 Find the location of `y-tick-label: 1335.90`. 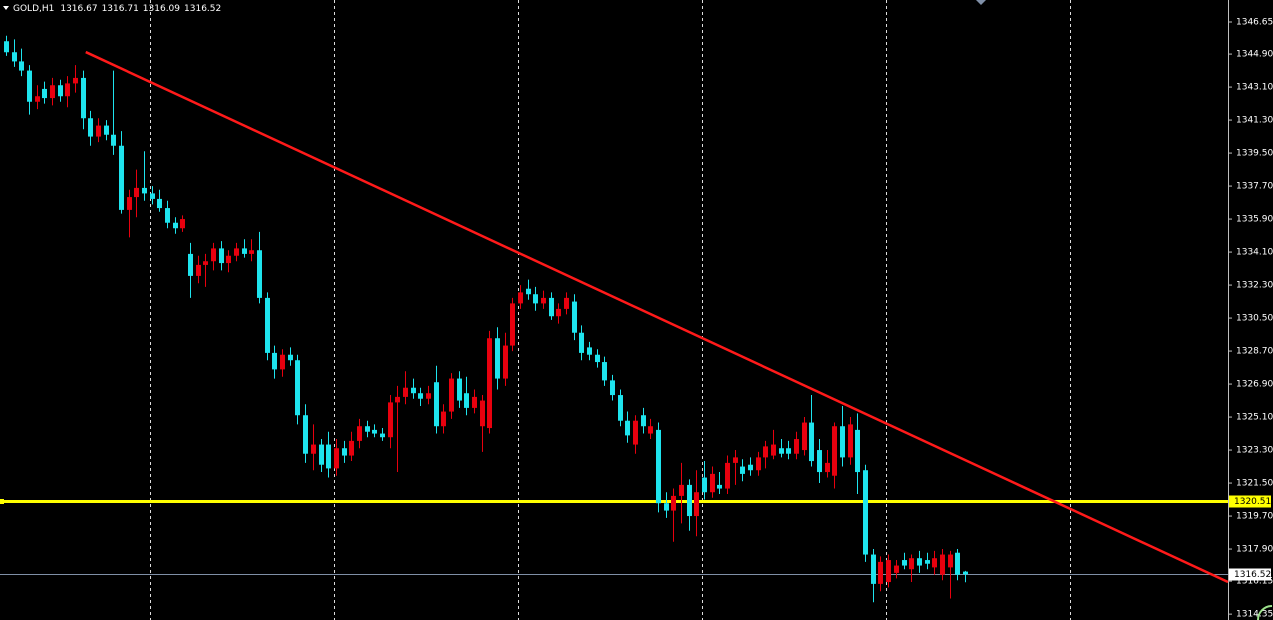

y-tick-label: 1335.90 is located at coordinates (1254, 220).